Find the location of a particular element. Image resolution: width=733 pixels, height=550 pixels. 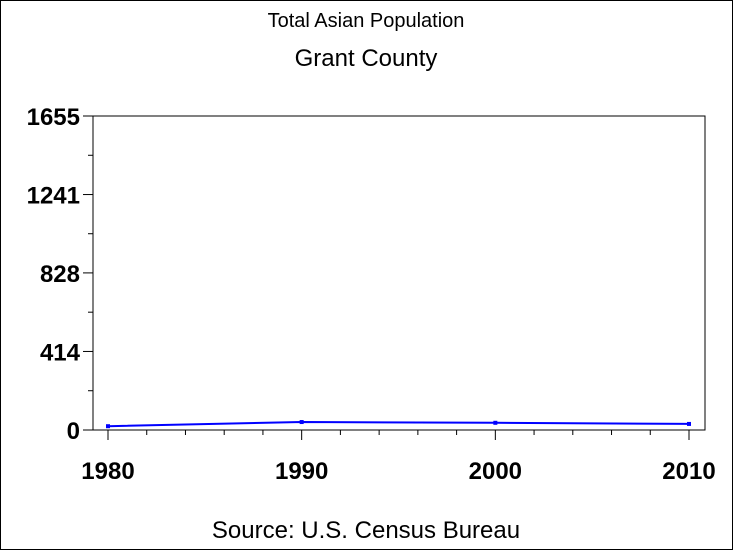

y-tick-label: 828 is located at coordinates (60, 274).